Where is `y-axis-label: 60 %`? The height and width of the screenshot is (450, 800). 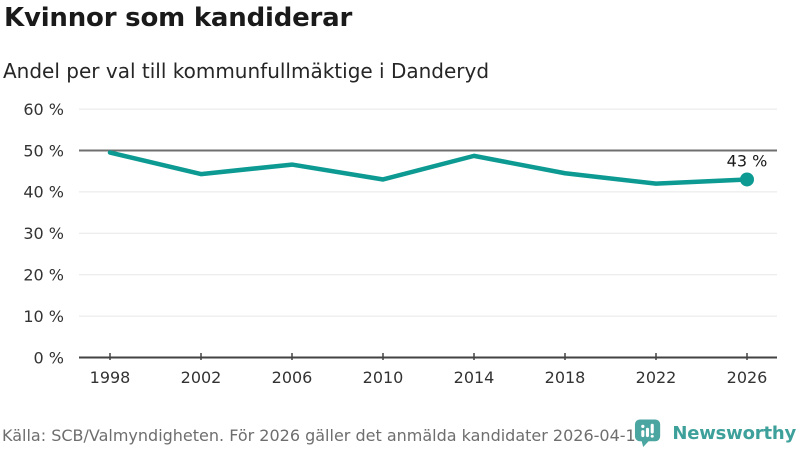 y-axis-label: 60 % is located at coordinates (43, 109).